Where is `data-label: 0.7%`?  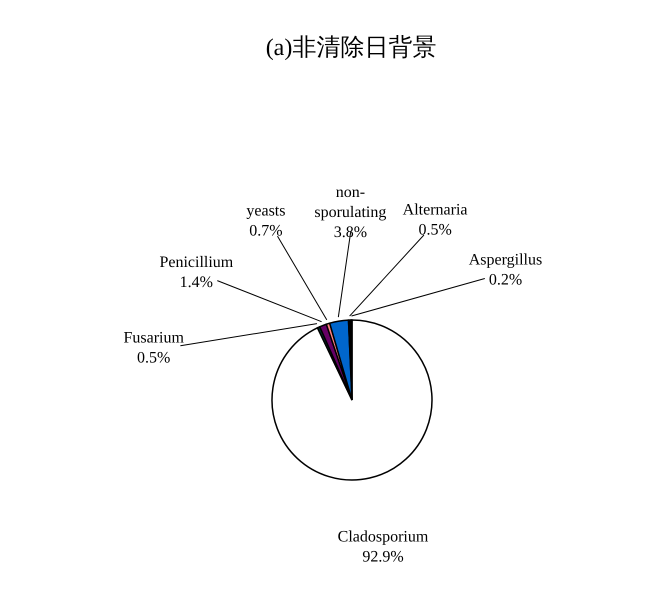
data-label: 0.7% is located at coordinates (266, 231).